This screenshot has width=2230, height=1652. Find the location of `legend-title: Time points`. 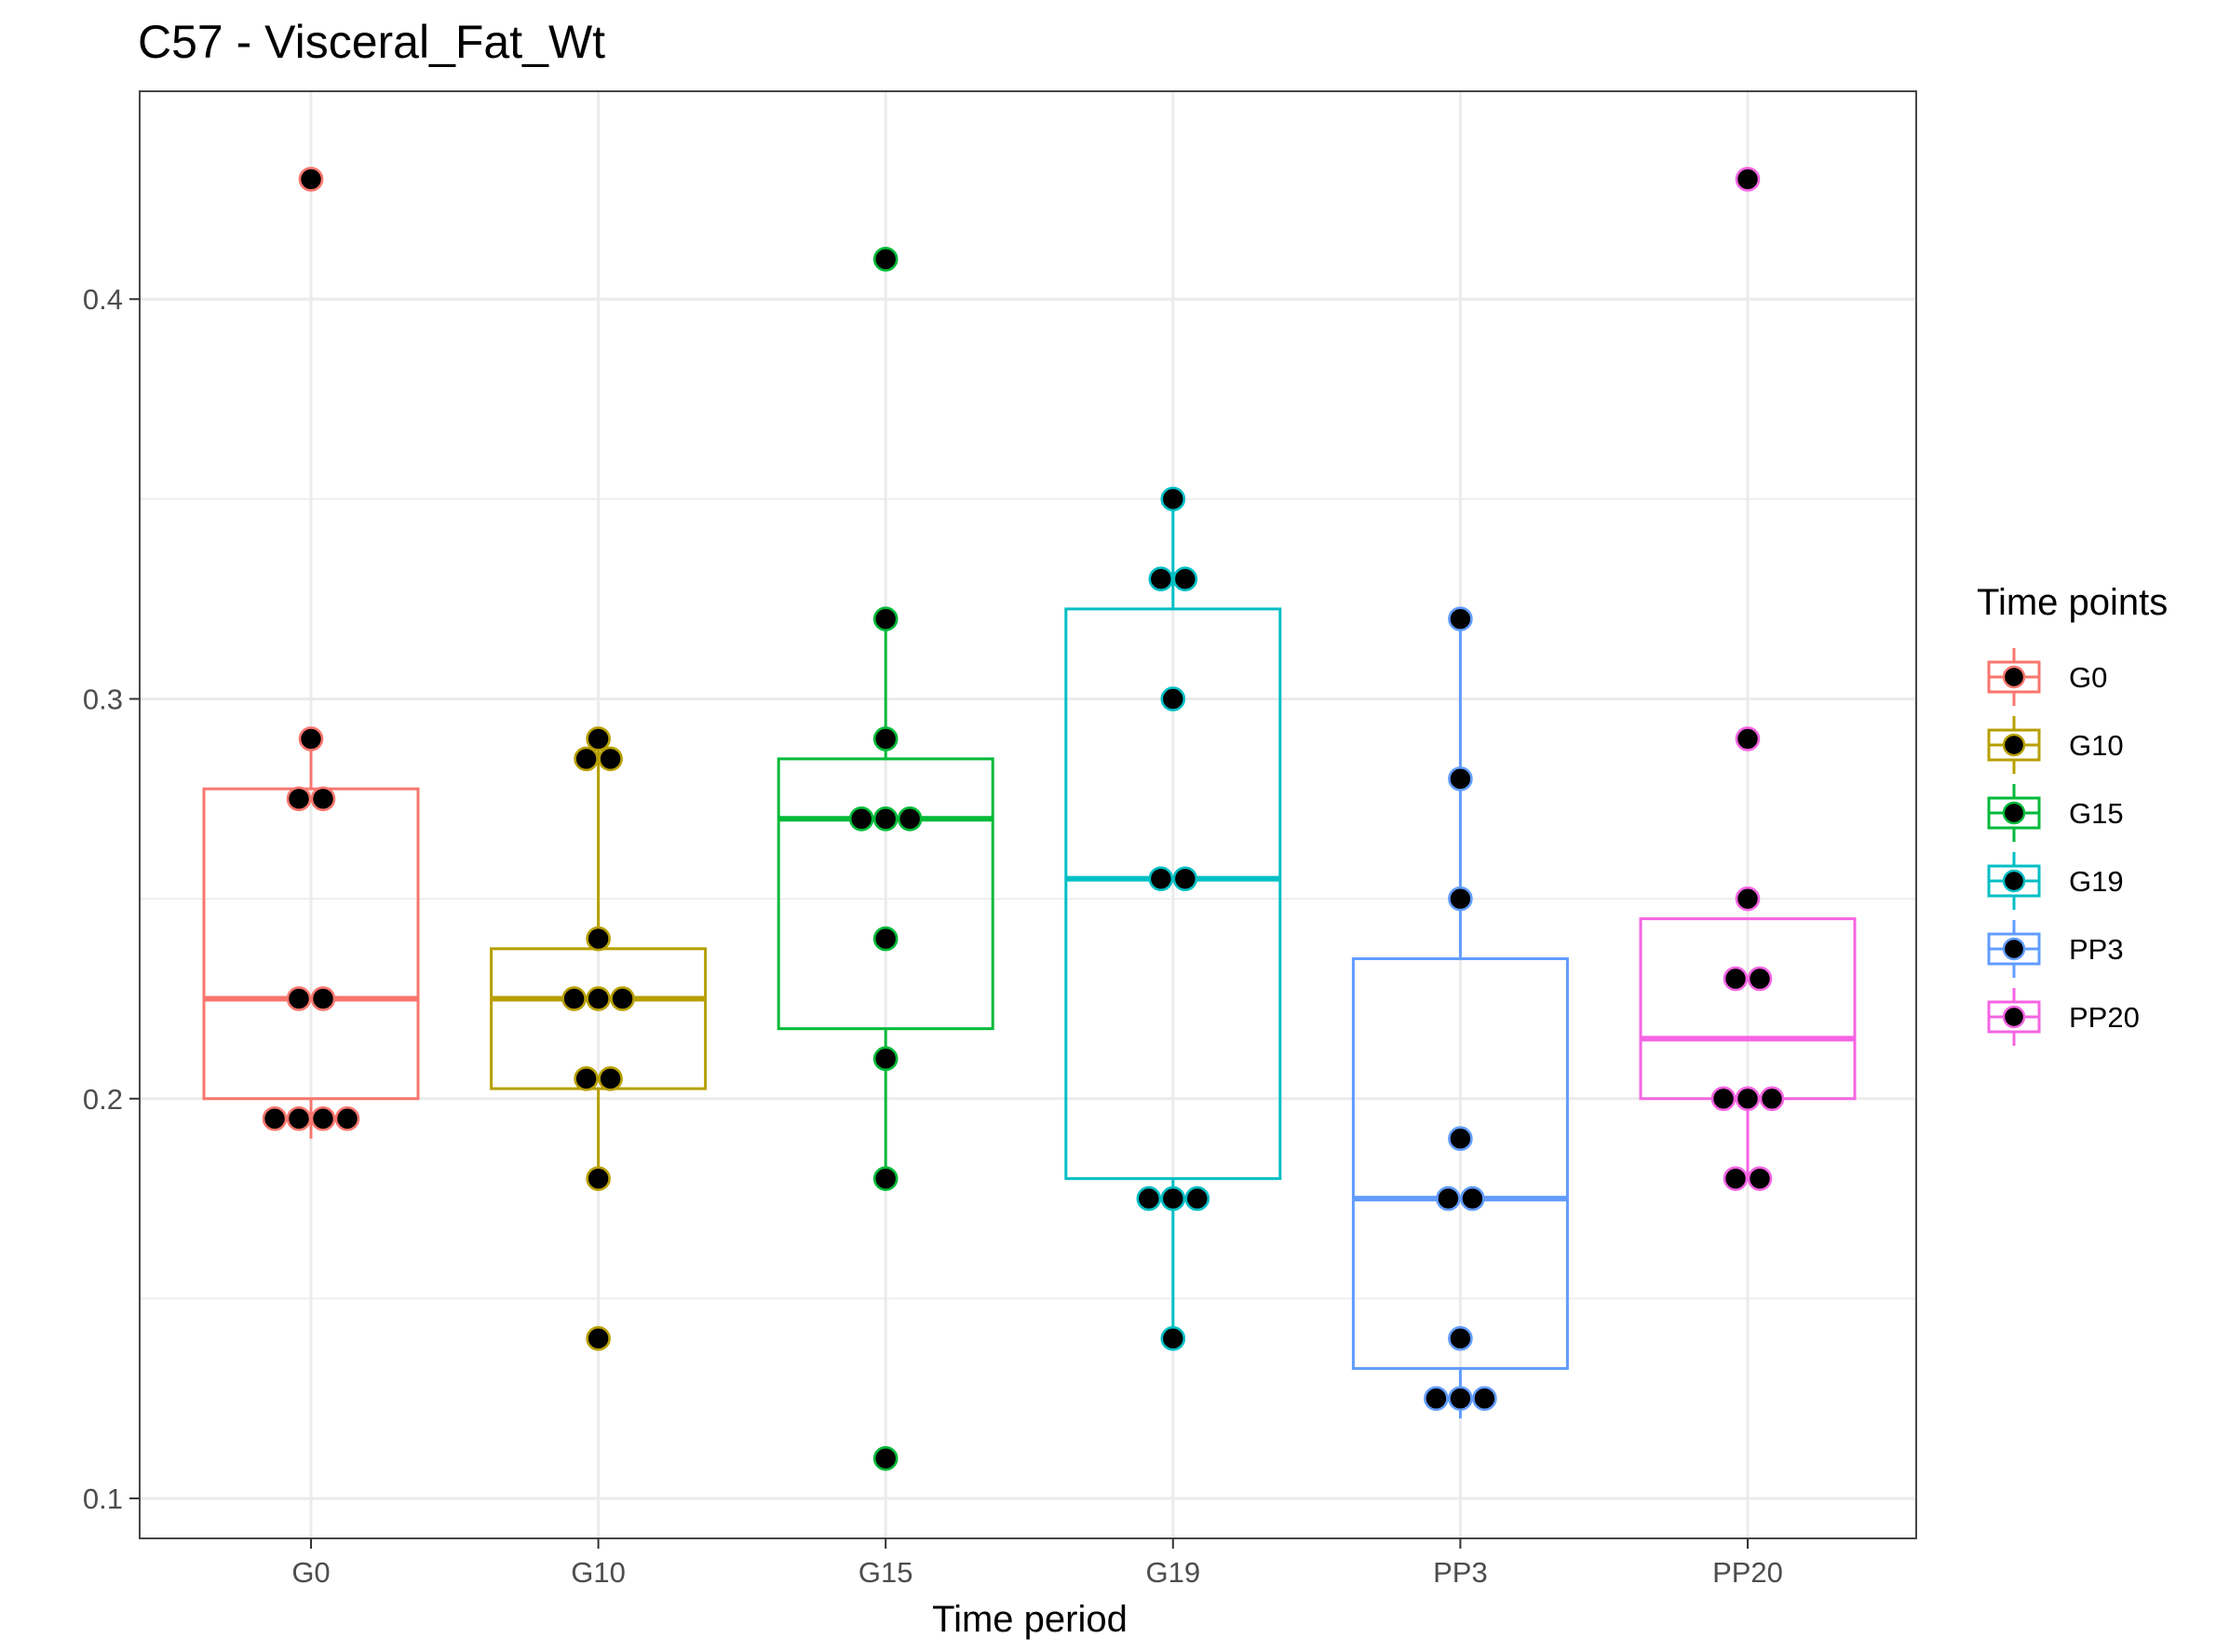

legend-title: Time points is located at coordinates (2072, 602).